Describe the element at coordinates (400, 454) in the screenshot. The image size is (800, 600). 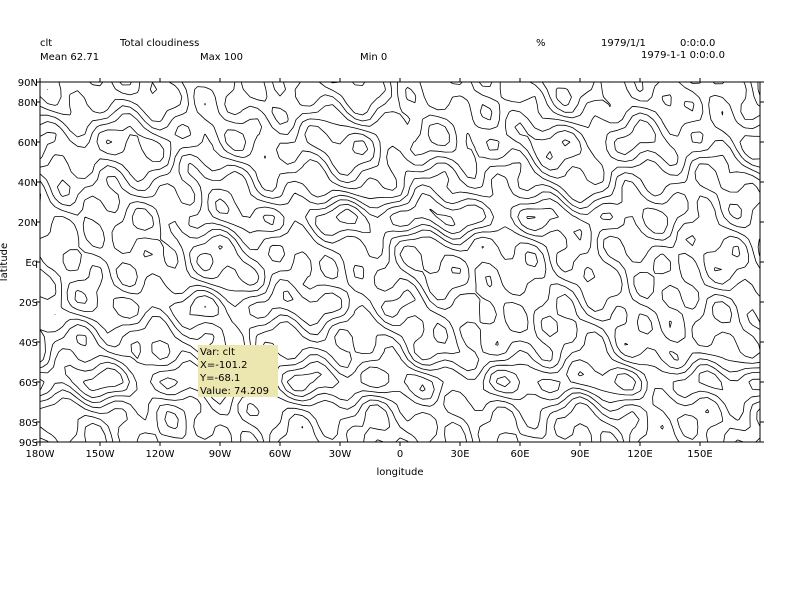
I see `x-tick-label: 0` at that location.